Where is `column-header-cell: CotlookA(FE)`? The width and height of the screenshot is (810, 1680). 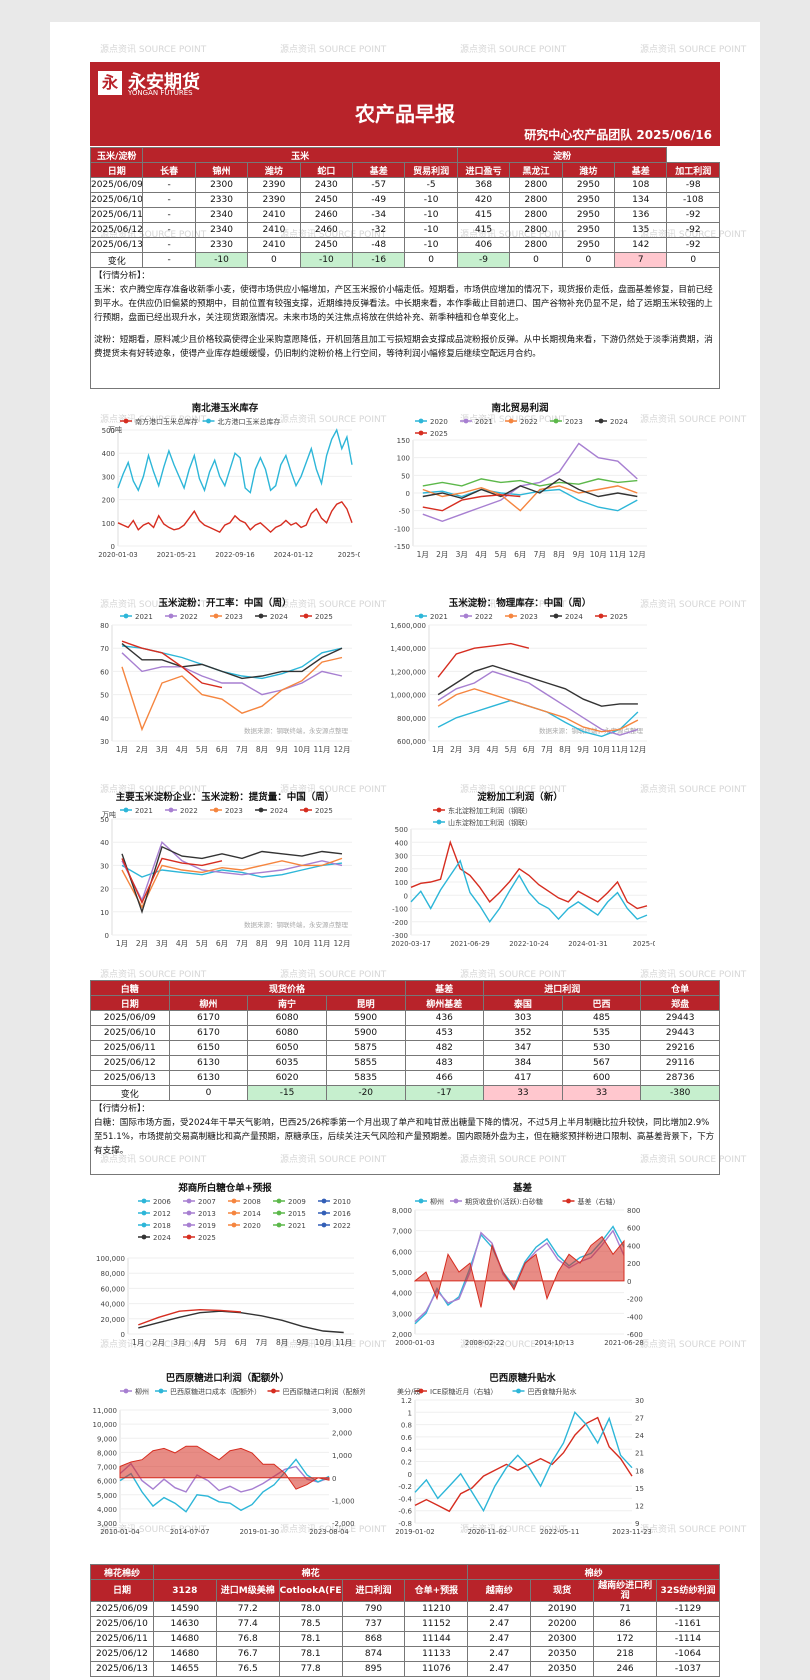
column-header-cell: CotlookA(FE) is located at coordinates (310, 1590).